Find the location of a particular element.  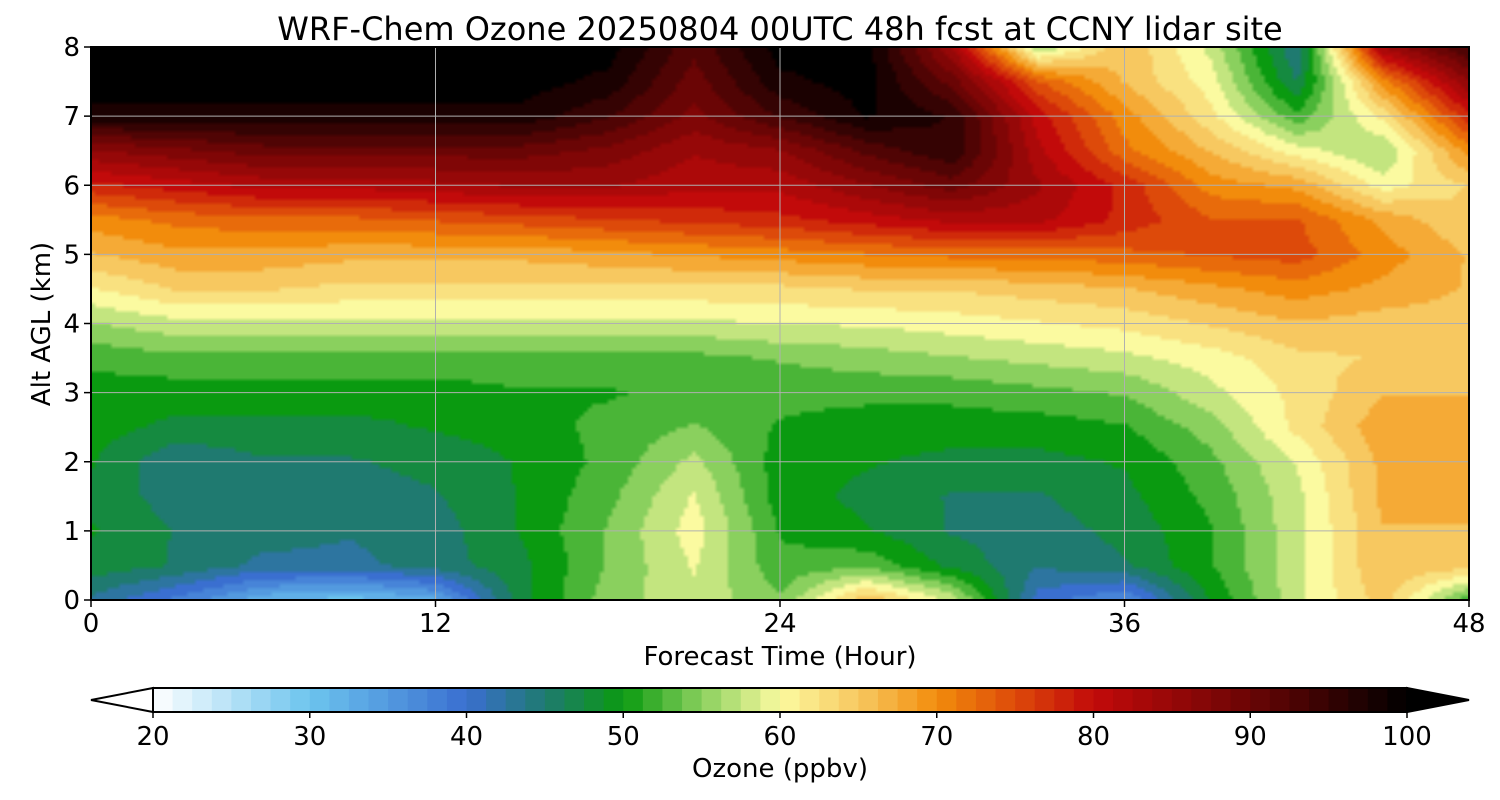

x-axis: 0 12 24 36 48 is located at coordinates (784, 619).